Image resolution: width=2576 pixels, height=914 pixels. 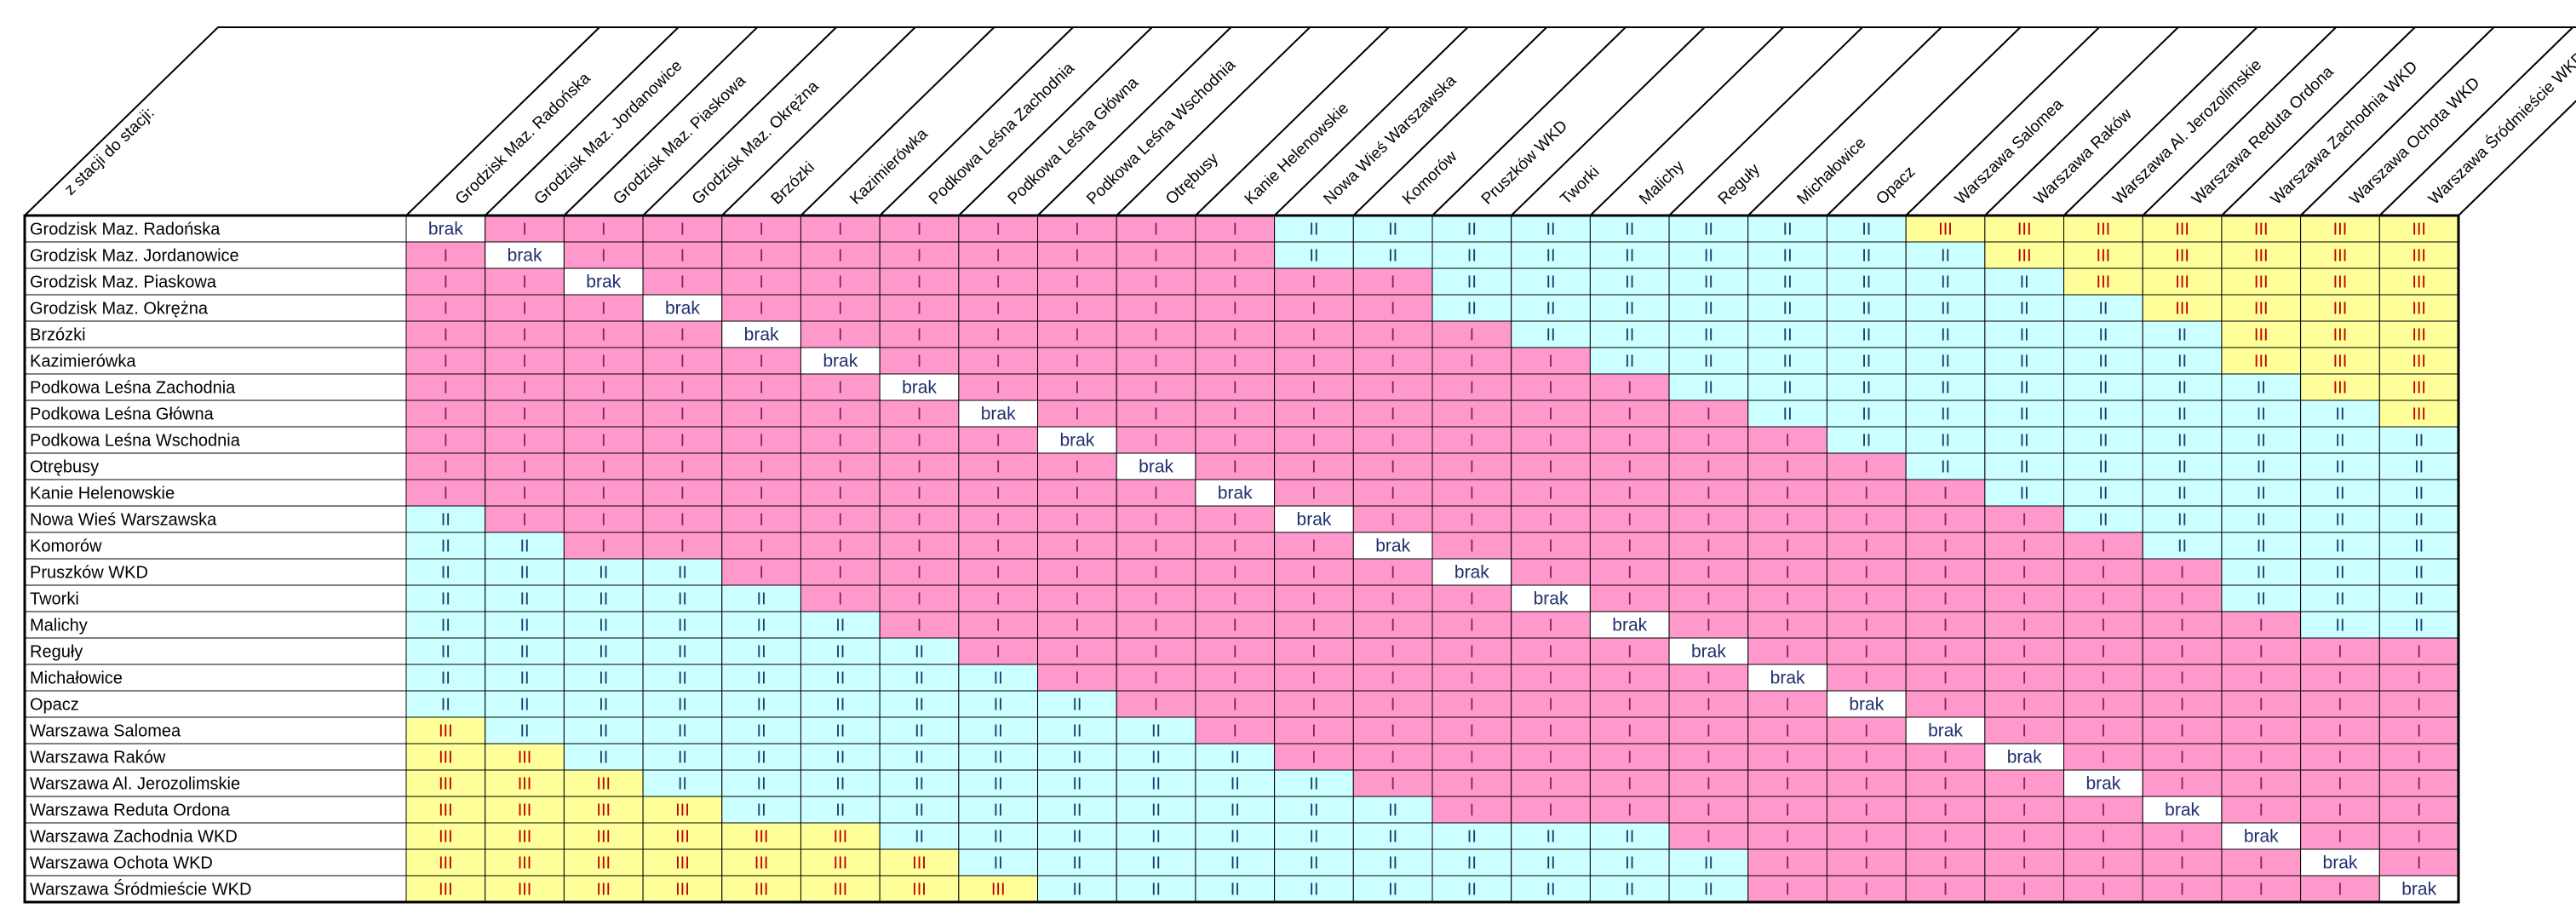 I want to click on row-label: Podkowa Leśna Główna, so click(x=122, y=414).